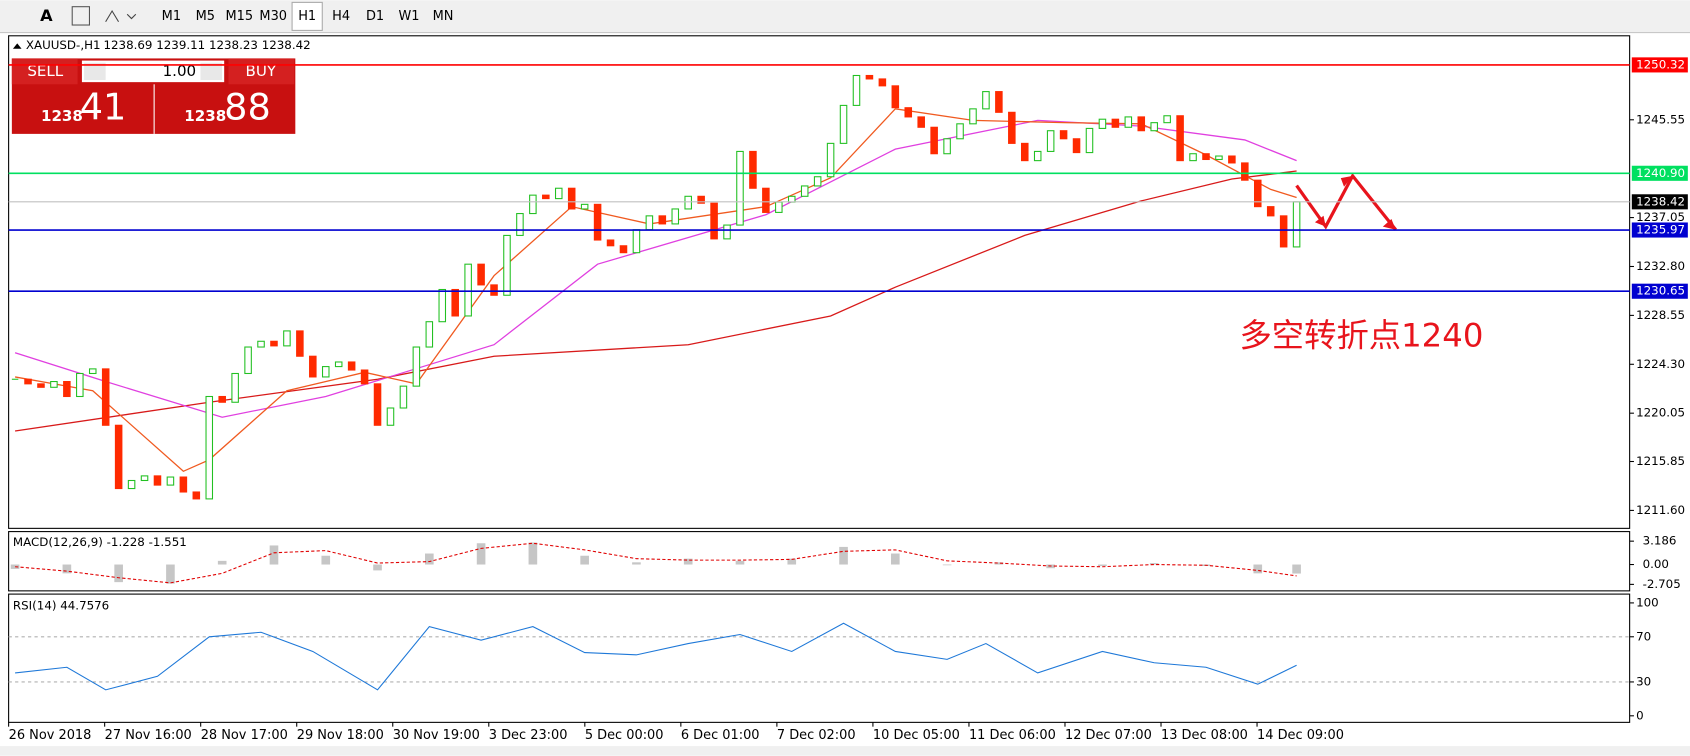 This screenshot has height=756, width=1690. What do you see at coordinates (1660, 266) in the screenshot?
I see `y-tick-label: 1232.80` at bounding box center [1660, 266].